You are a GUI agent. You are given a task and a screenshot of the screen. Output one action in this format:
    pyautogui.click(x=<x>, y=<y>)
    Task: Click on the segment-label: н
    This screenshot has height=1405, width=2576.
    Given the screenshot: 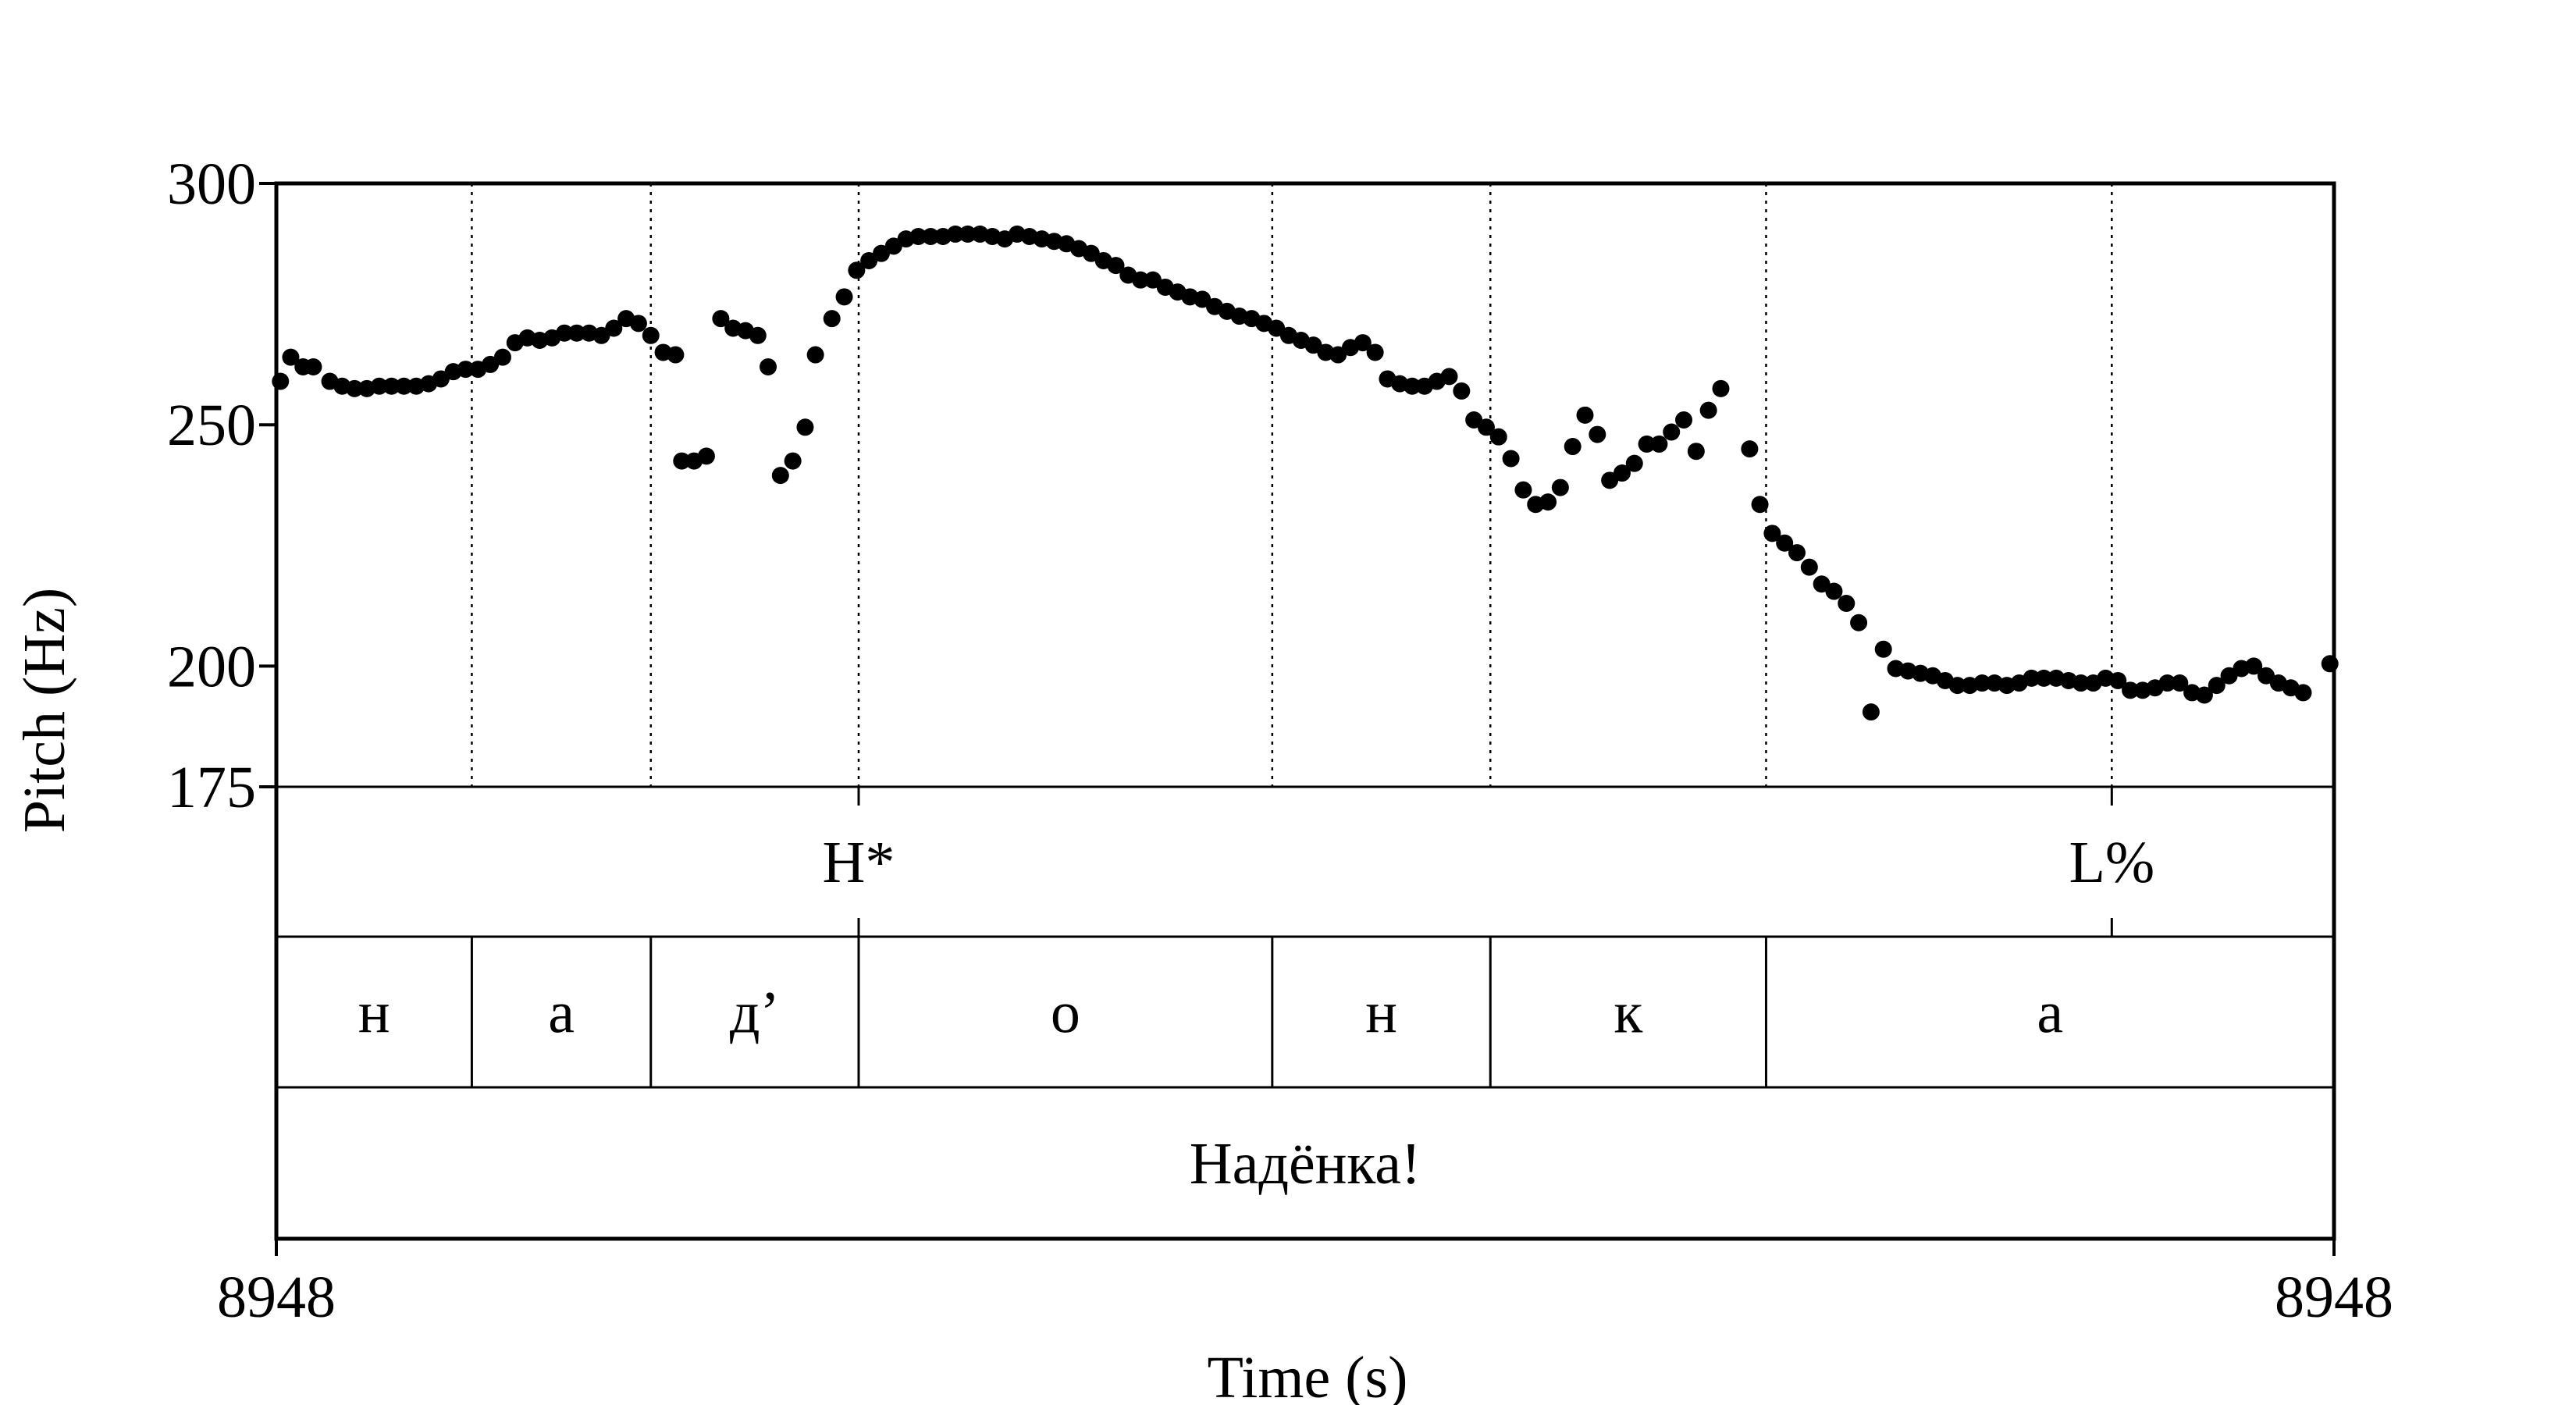 What is the action you would take?
    pyautogui.click(x=1381, y=1013)
    